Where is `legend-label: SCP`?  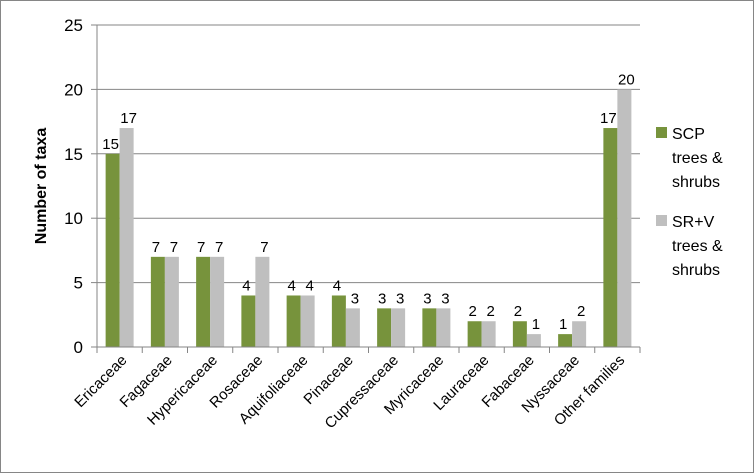 legend-label: SCP is located at coordinates (688, 134).